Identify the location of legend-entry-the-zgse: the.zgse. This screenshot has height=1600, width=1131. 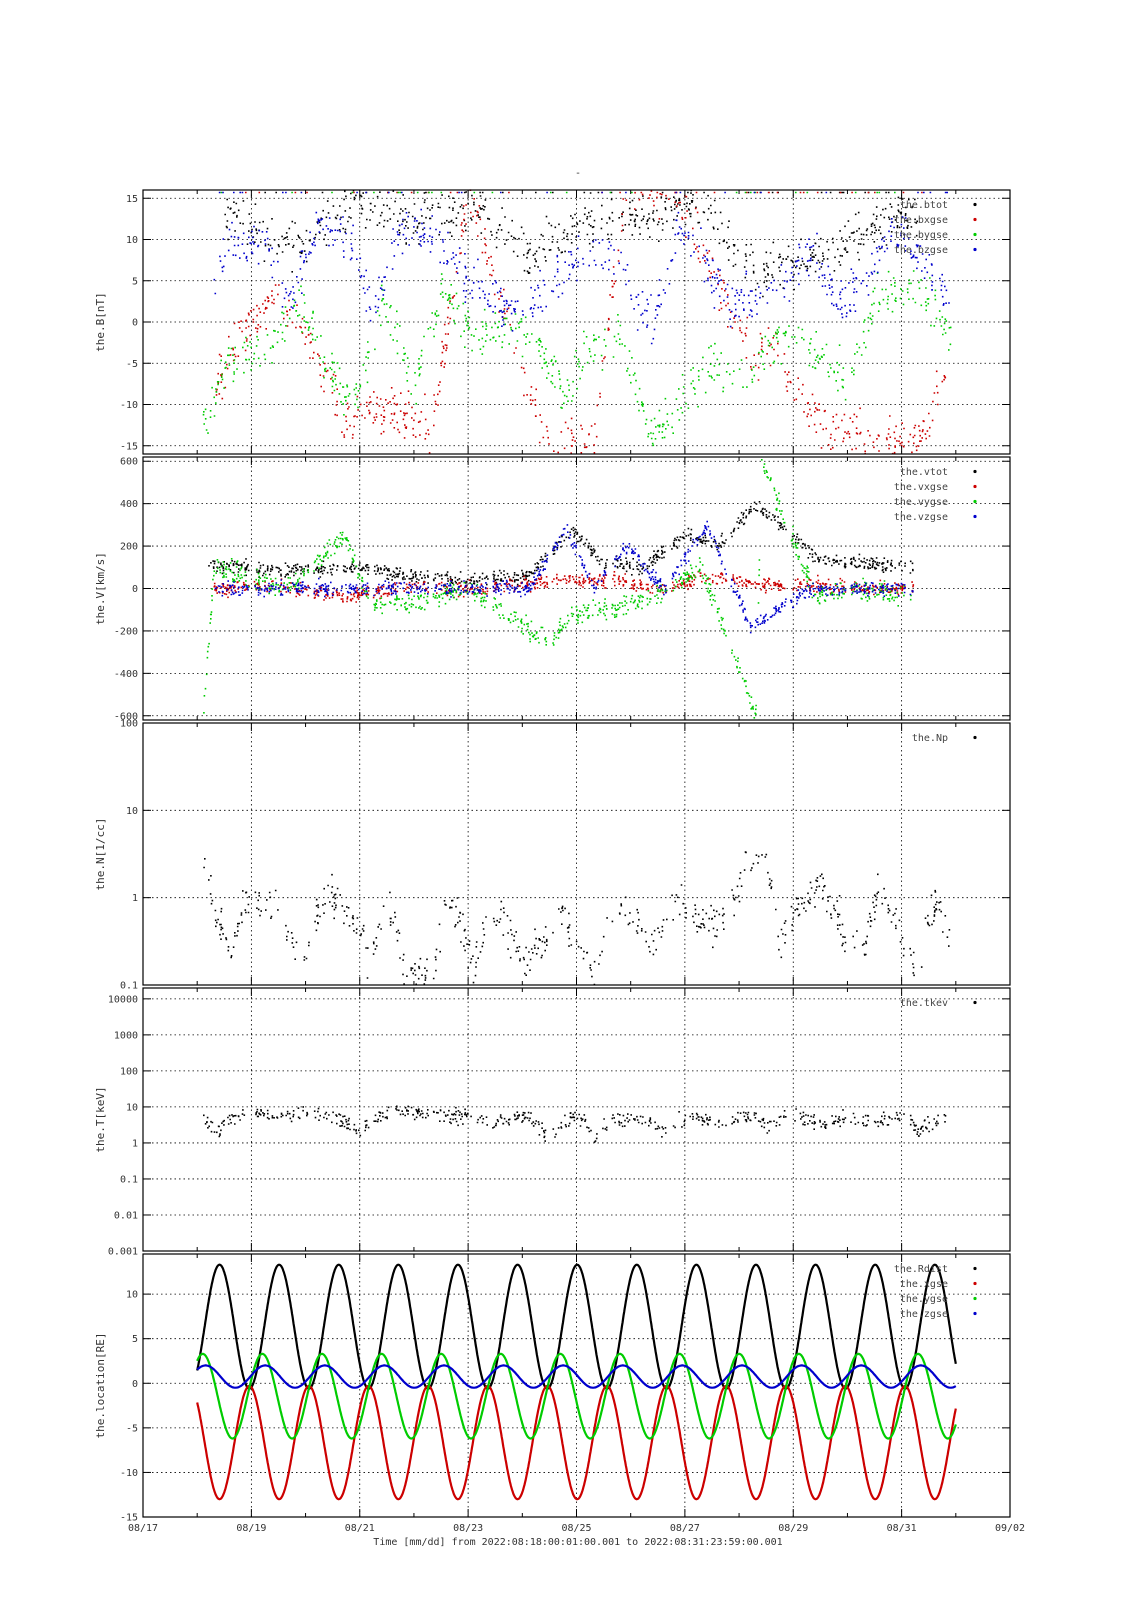
(924, 1314).